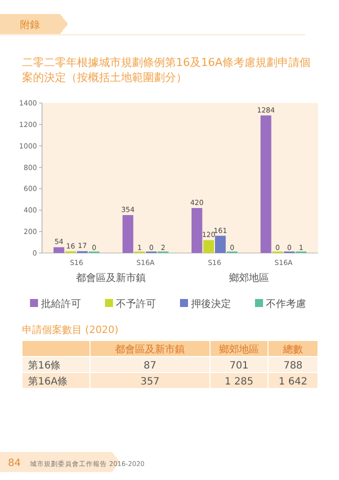 The height and width of the screenshot is (480, 339). I want to click on text: 附錄, so click(30, 25).